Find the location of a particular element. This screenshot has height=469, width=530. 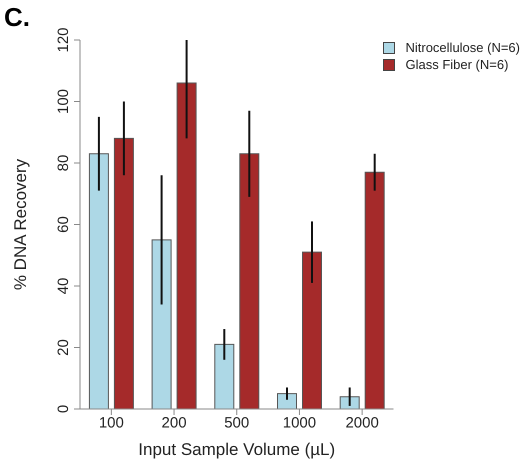

x-axis-title: Input Sample Volume (µL) is located at coordinates (237, 449).